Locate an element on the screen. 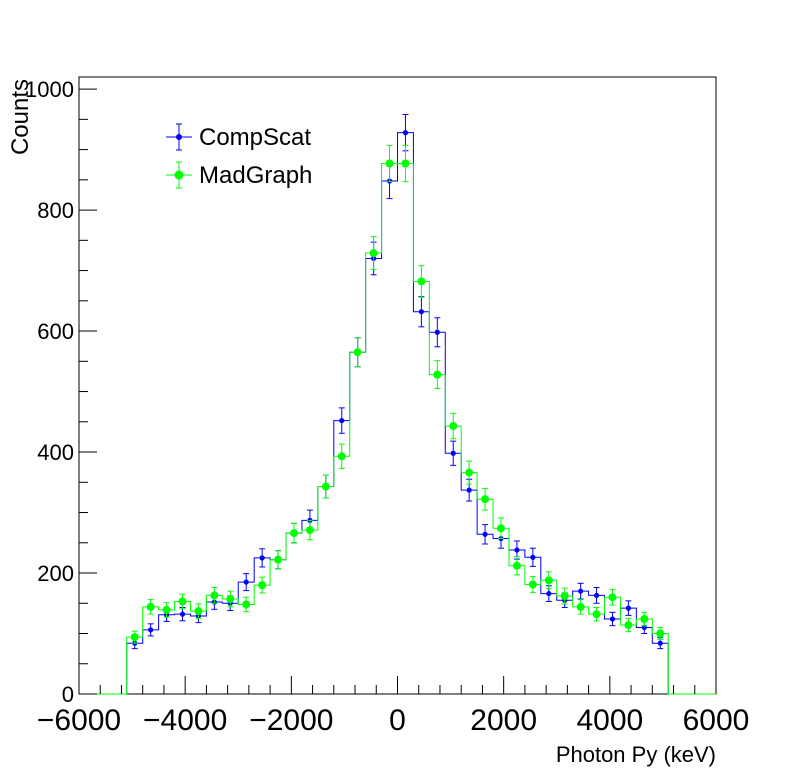 The width and height of the screenshot is (796, 772). y-axis-label: Counts is located at coordinates (20, 117).